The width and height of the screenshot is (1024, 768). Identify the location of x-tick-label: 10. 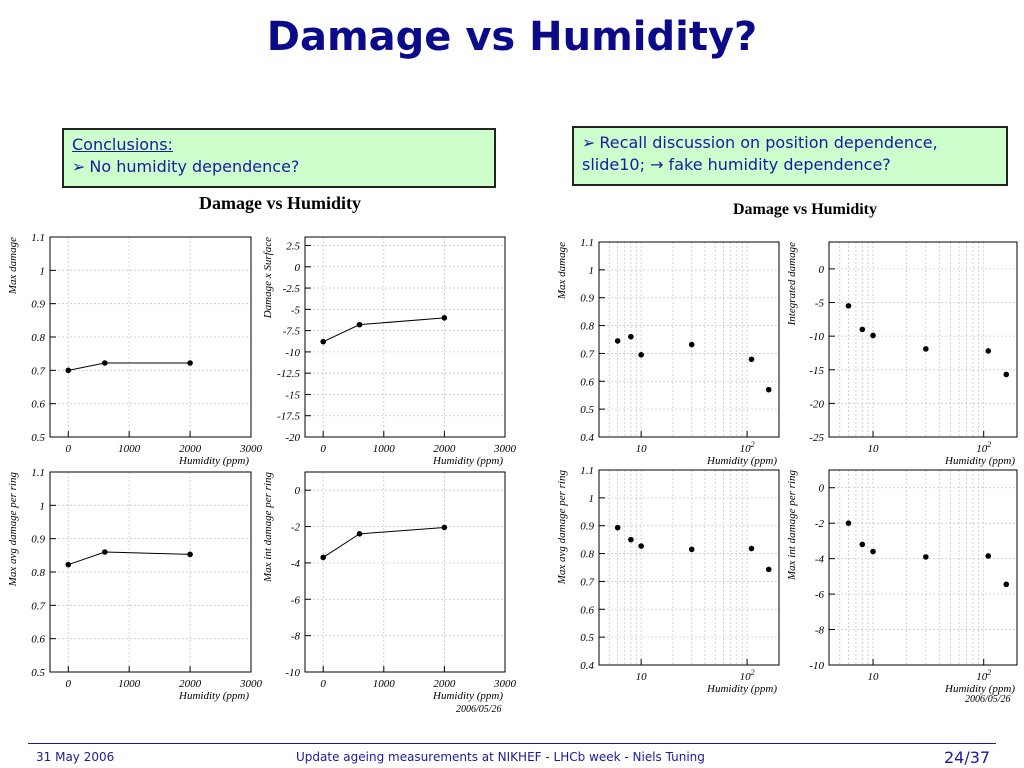
(874, 449).